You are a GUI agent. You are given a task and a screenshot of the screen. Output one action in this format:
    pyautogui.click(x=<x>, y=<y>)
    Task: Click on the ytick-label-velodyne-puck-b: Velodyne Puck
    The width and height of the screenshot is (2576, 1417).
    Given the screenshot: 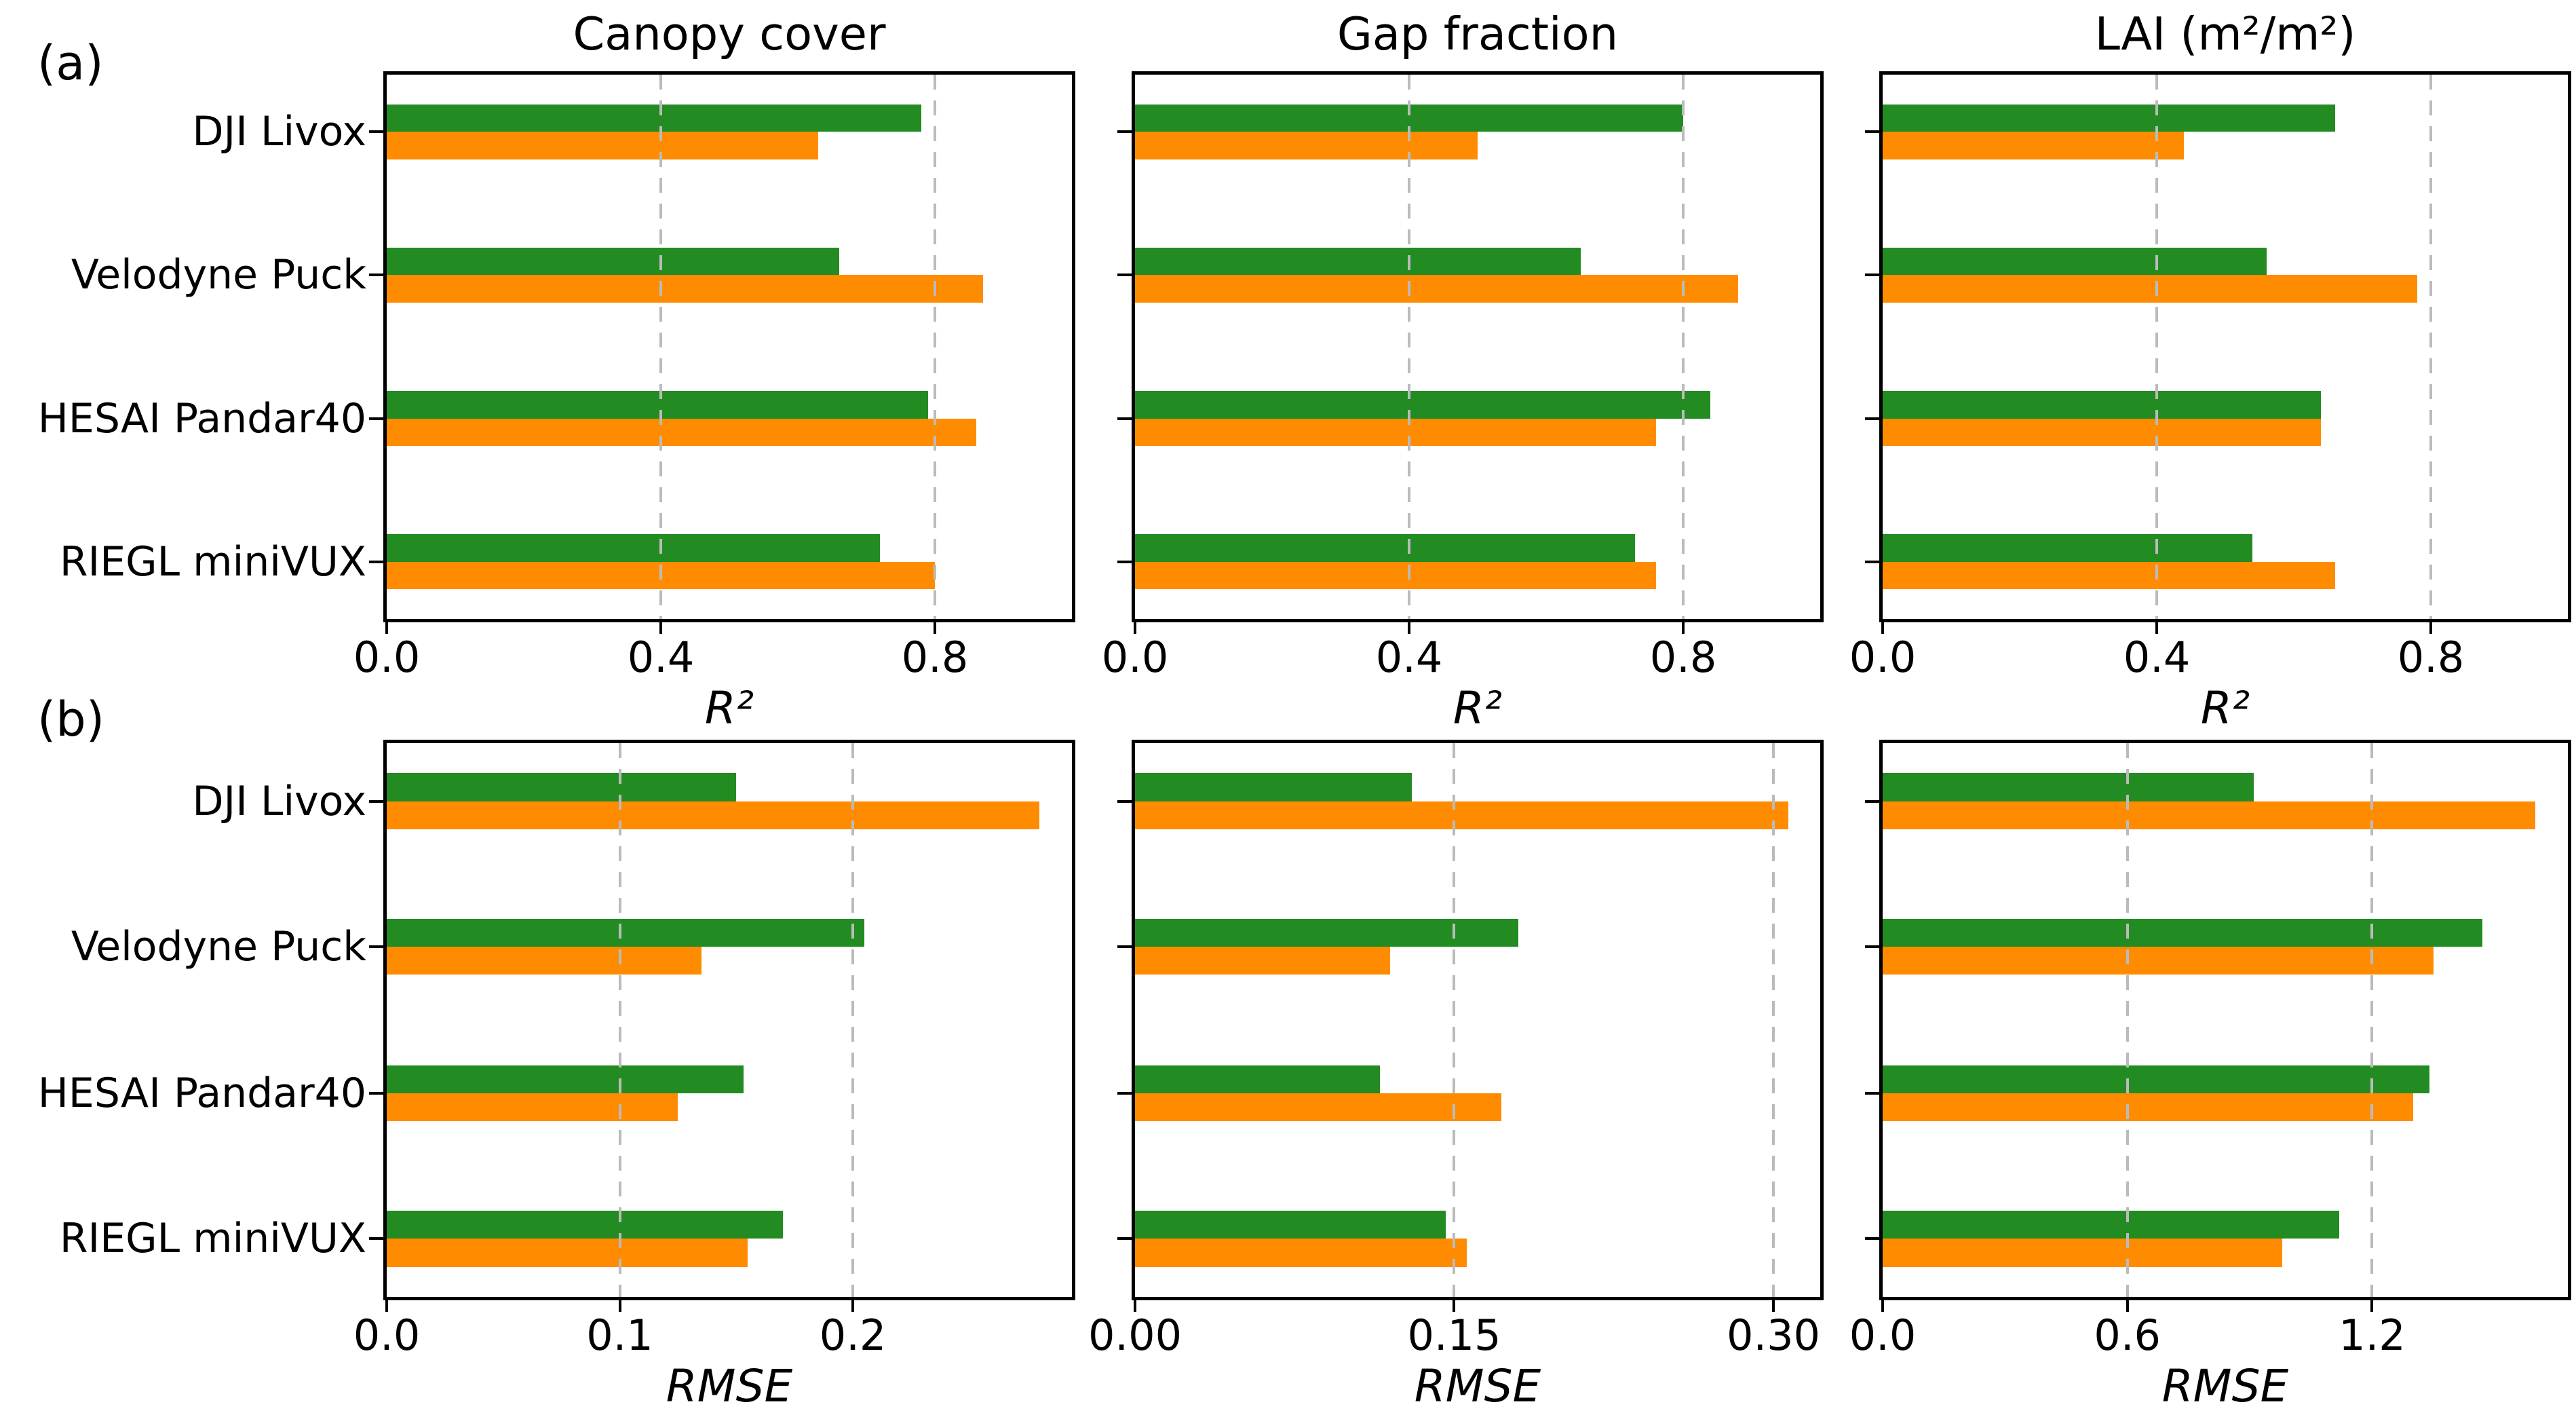 What is the action you would take?
    pyautogui.click(x=218, y=946)
    